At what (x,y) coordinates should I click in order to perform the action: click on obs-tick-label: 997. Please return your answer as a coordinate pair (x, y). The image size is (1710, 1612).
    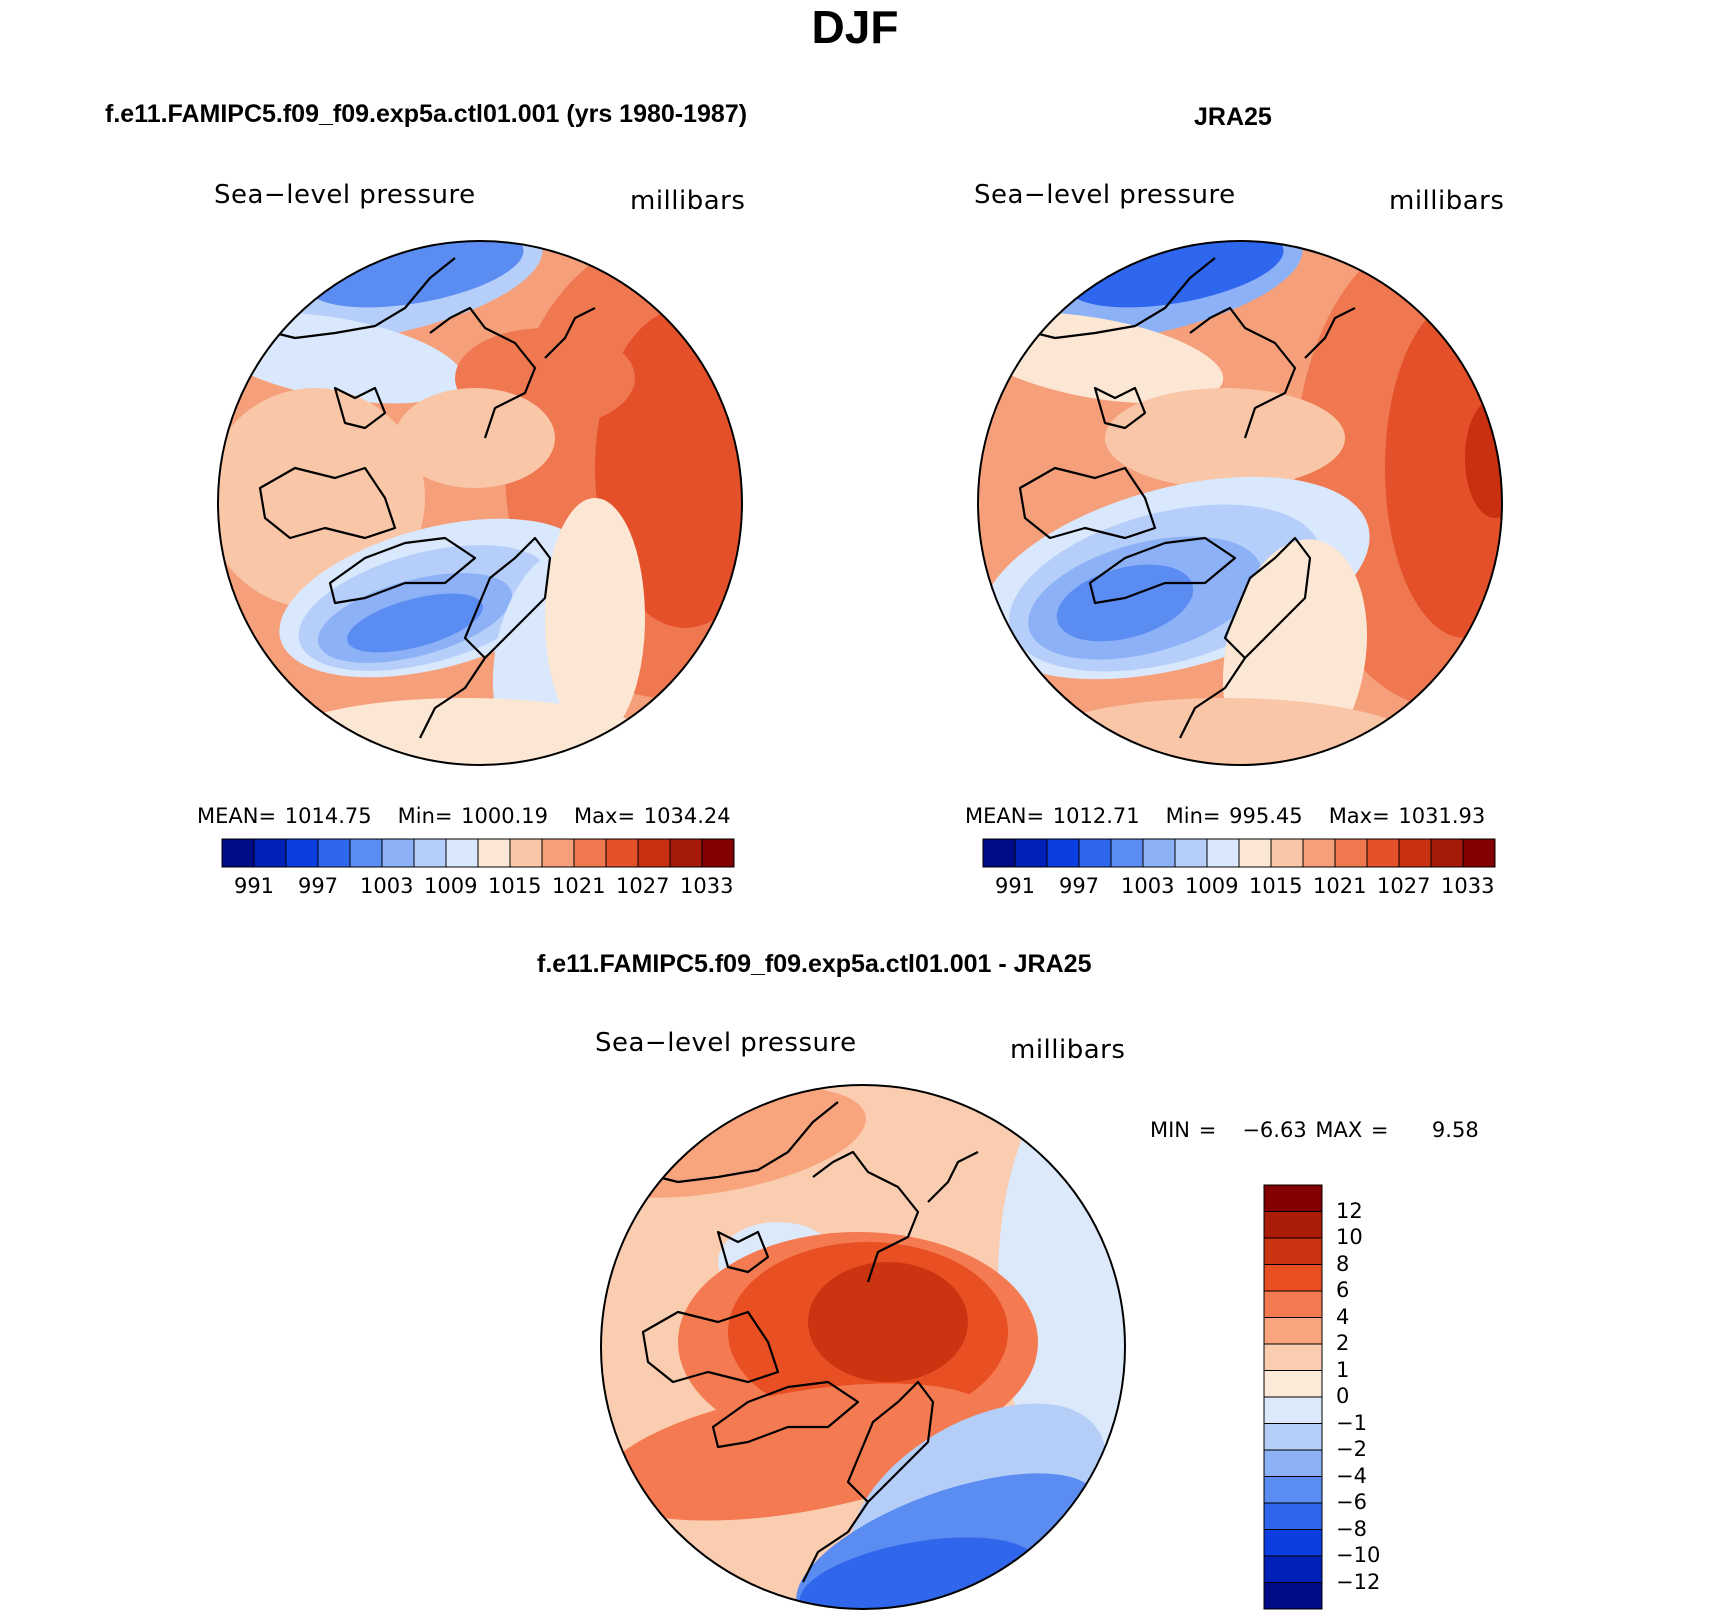
    Looking at the image, I should click on (1079, 886).